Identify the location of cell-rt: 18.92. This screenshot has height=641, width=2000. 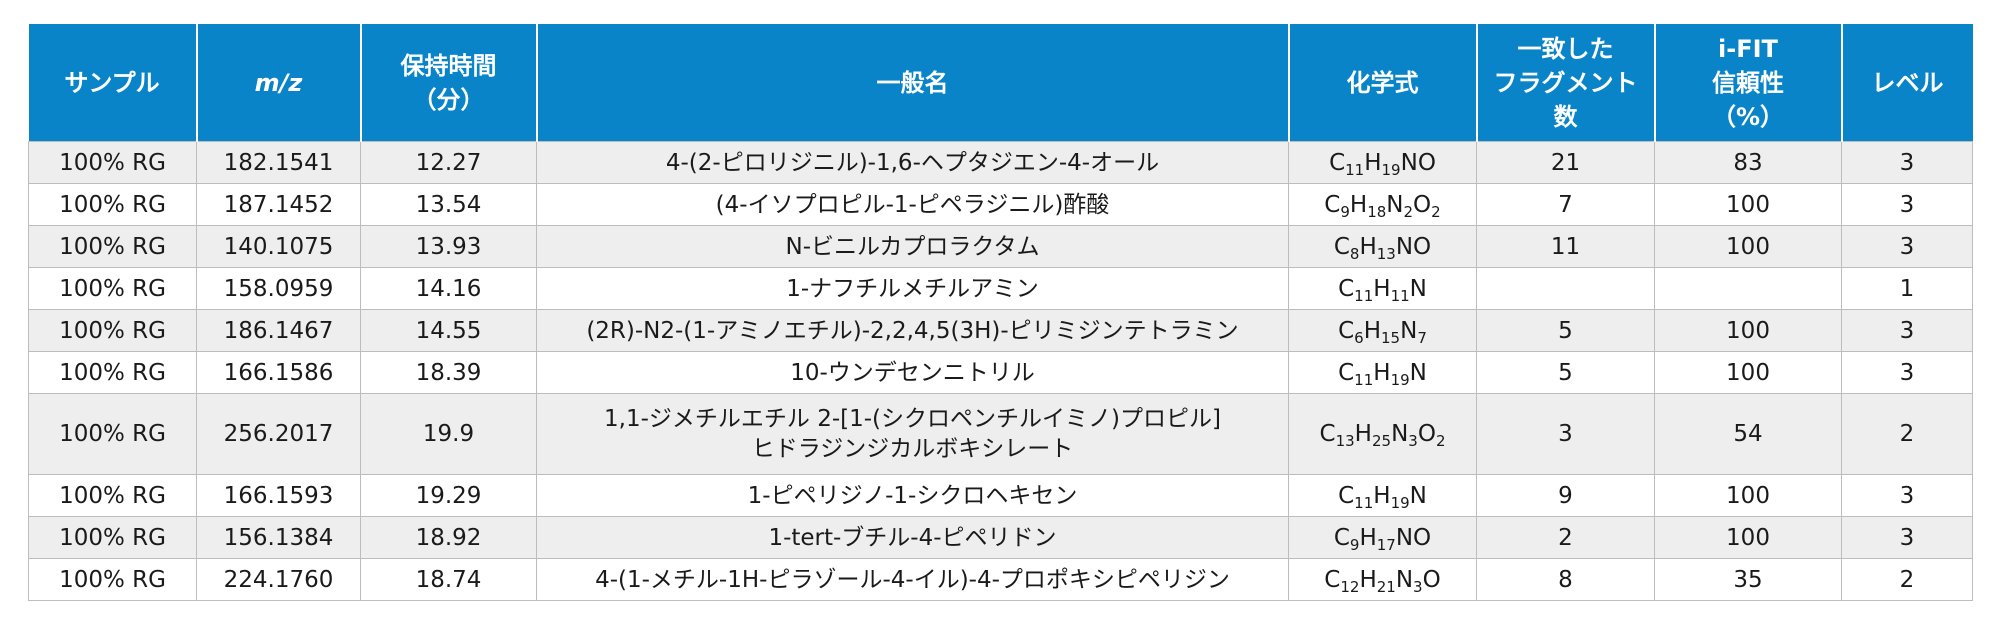
(448, 537).